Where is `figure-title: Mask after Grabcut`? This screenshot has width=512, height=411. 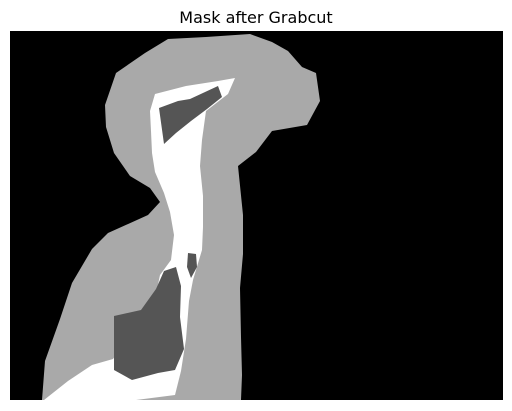 figure-title: Mask after Grabcut is located at coordinates (256, 17).